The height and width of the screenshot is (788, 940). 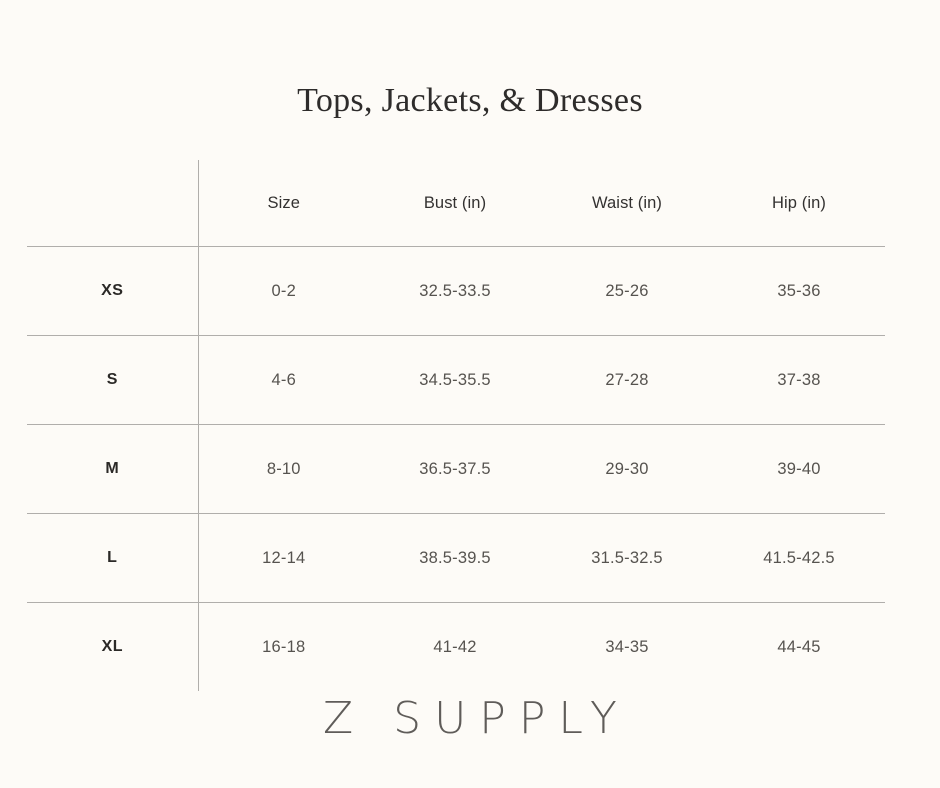 I want to click on column-header-hip: Hip (in), so click(x=799, y=203).